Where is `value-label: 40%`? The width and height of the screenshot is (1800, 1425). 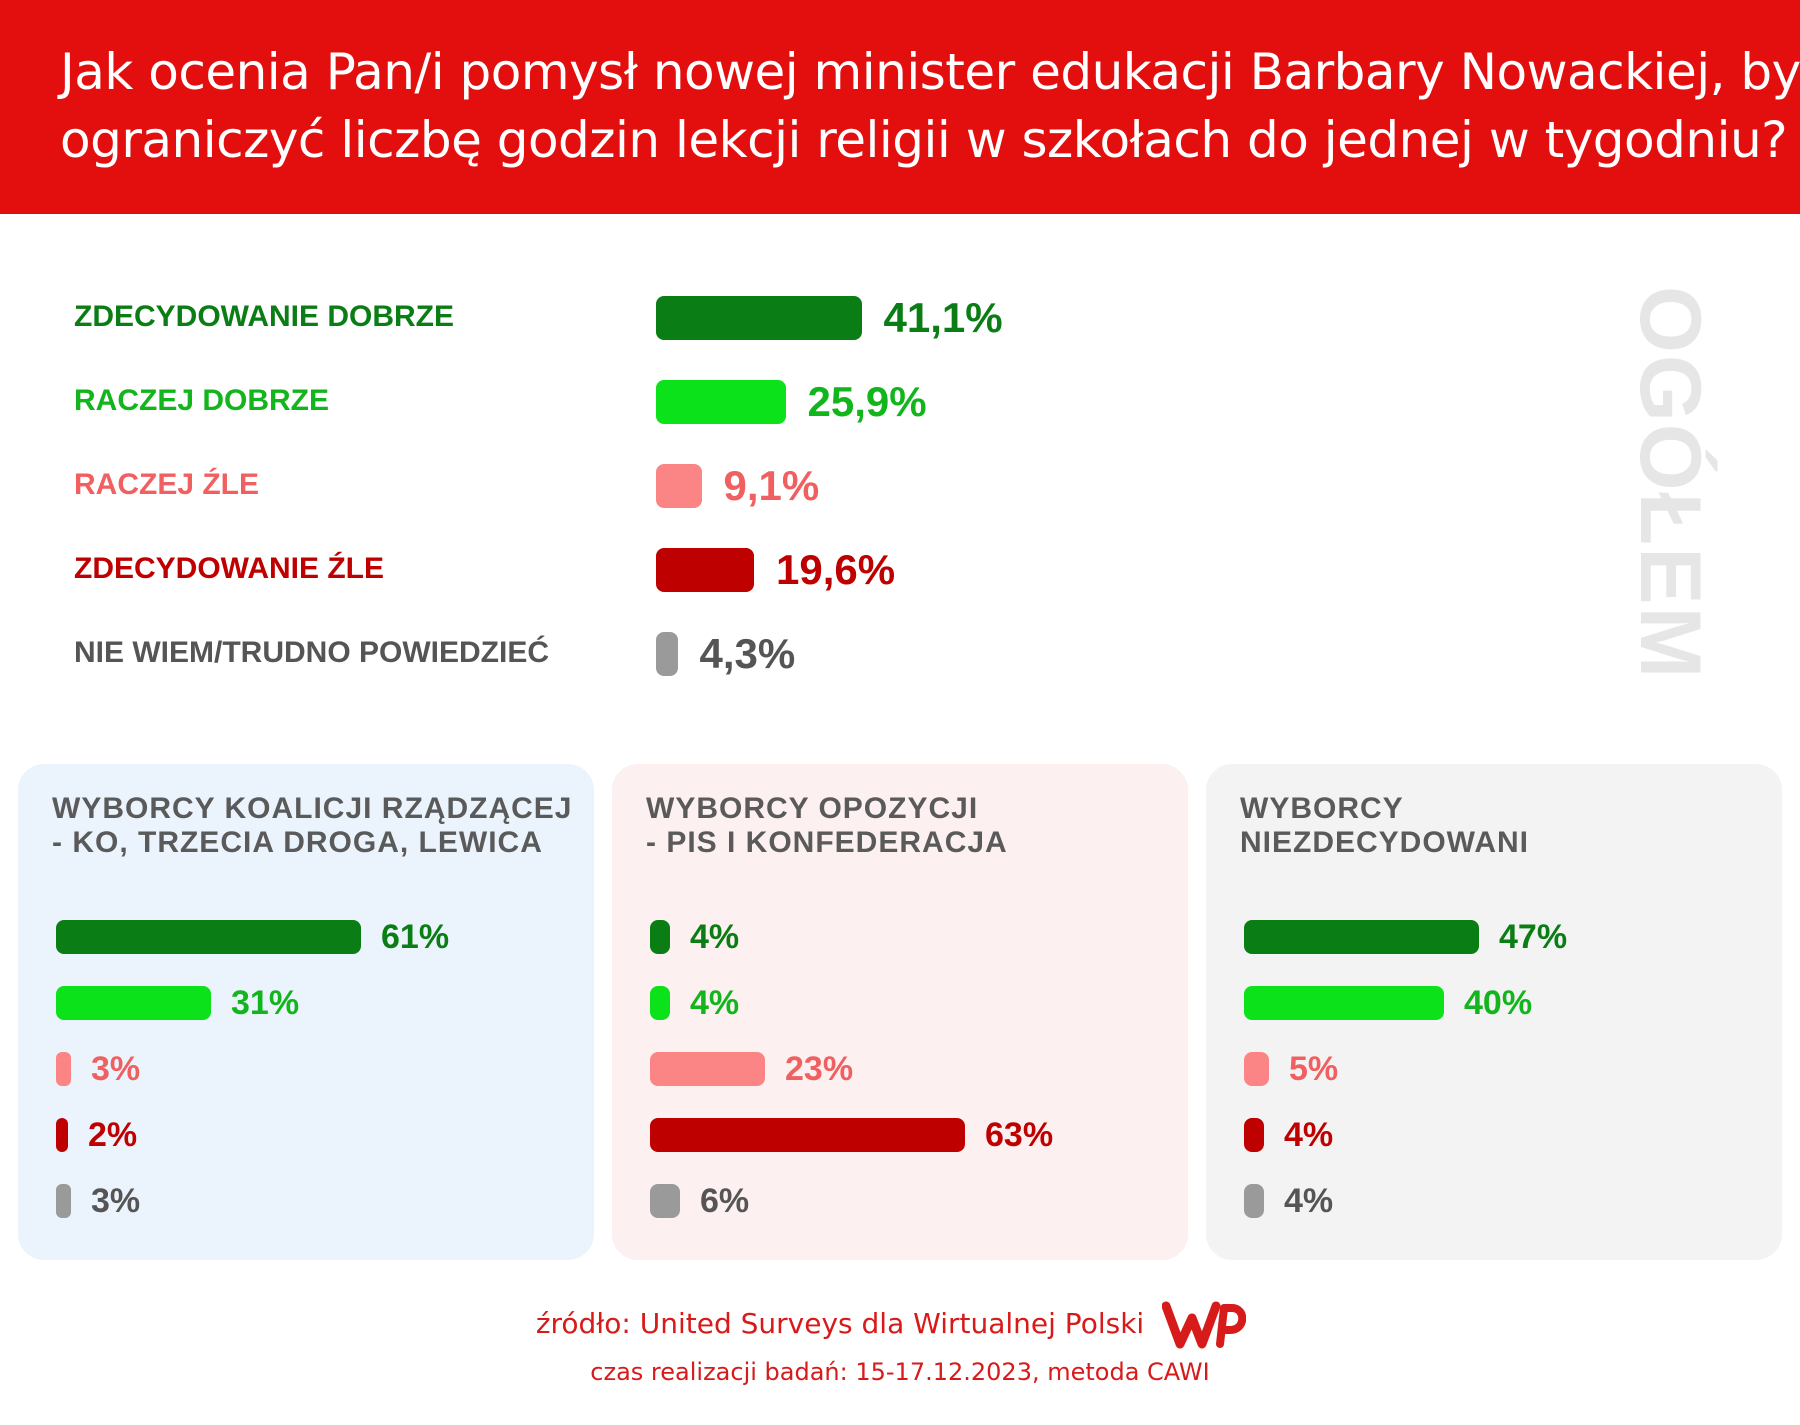
value-label: 40% is located at coordinates (1498, 1003).